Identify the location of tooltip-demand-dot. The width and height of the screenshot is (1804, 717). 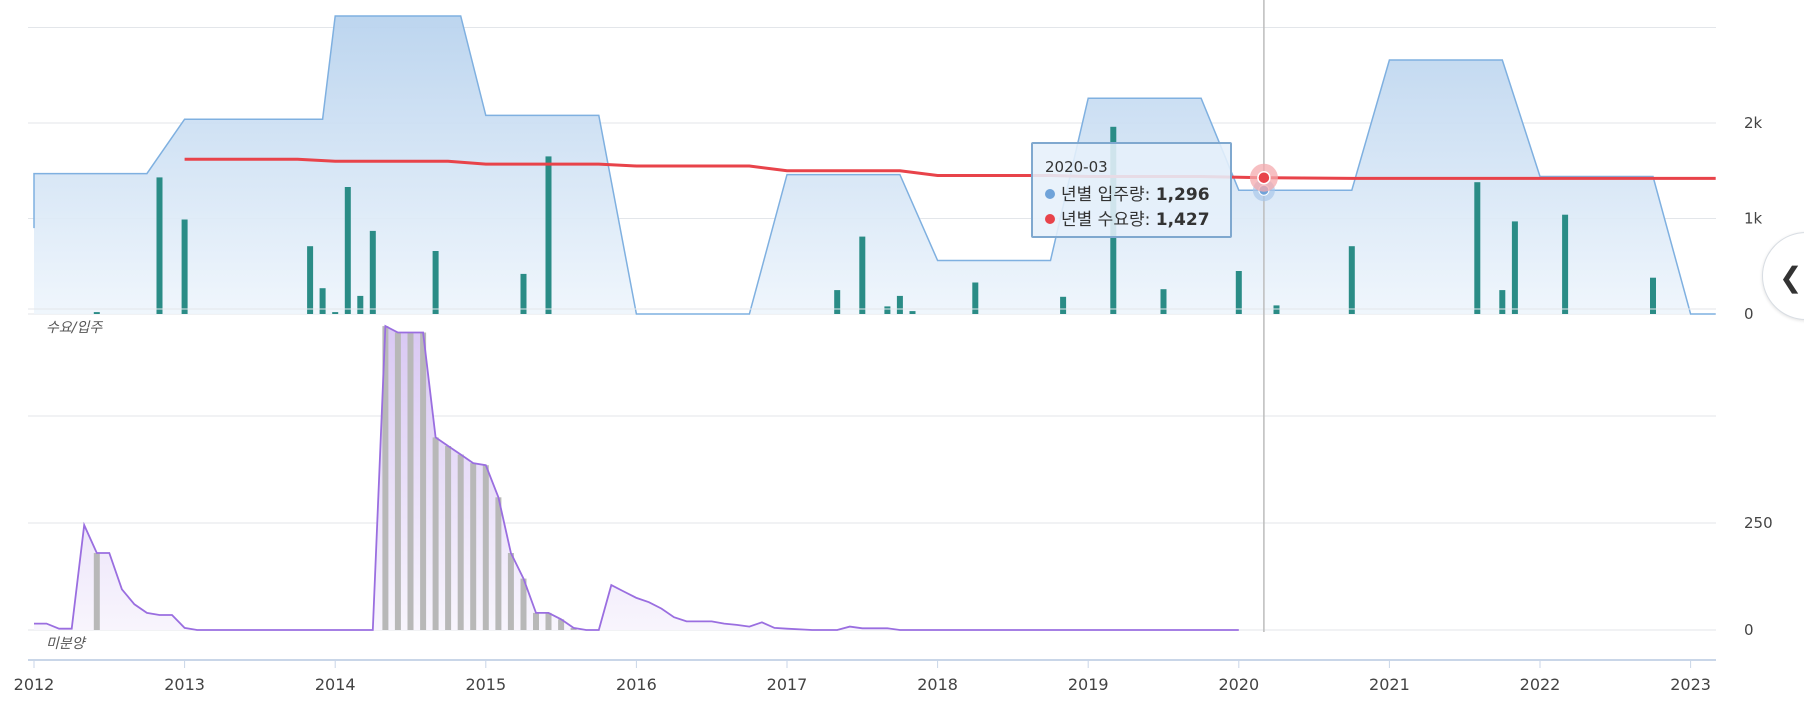
(1050, 219).